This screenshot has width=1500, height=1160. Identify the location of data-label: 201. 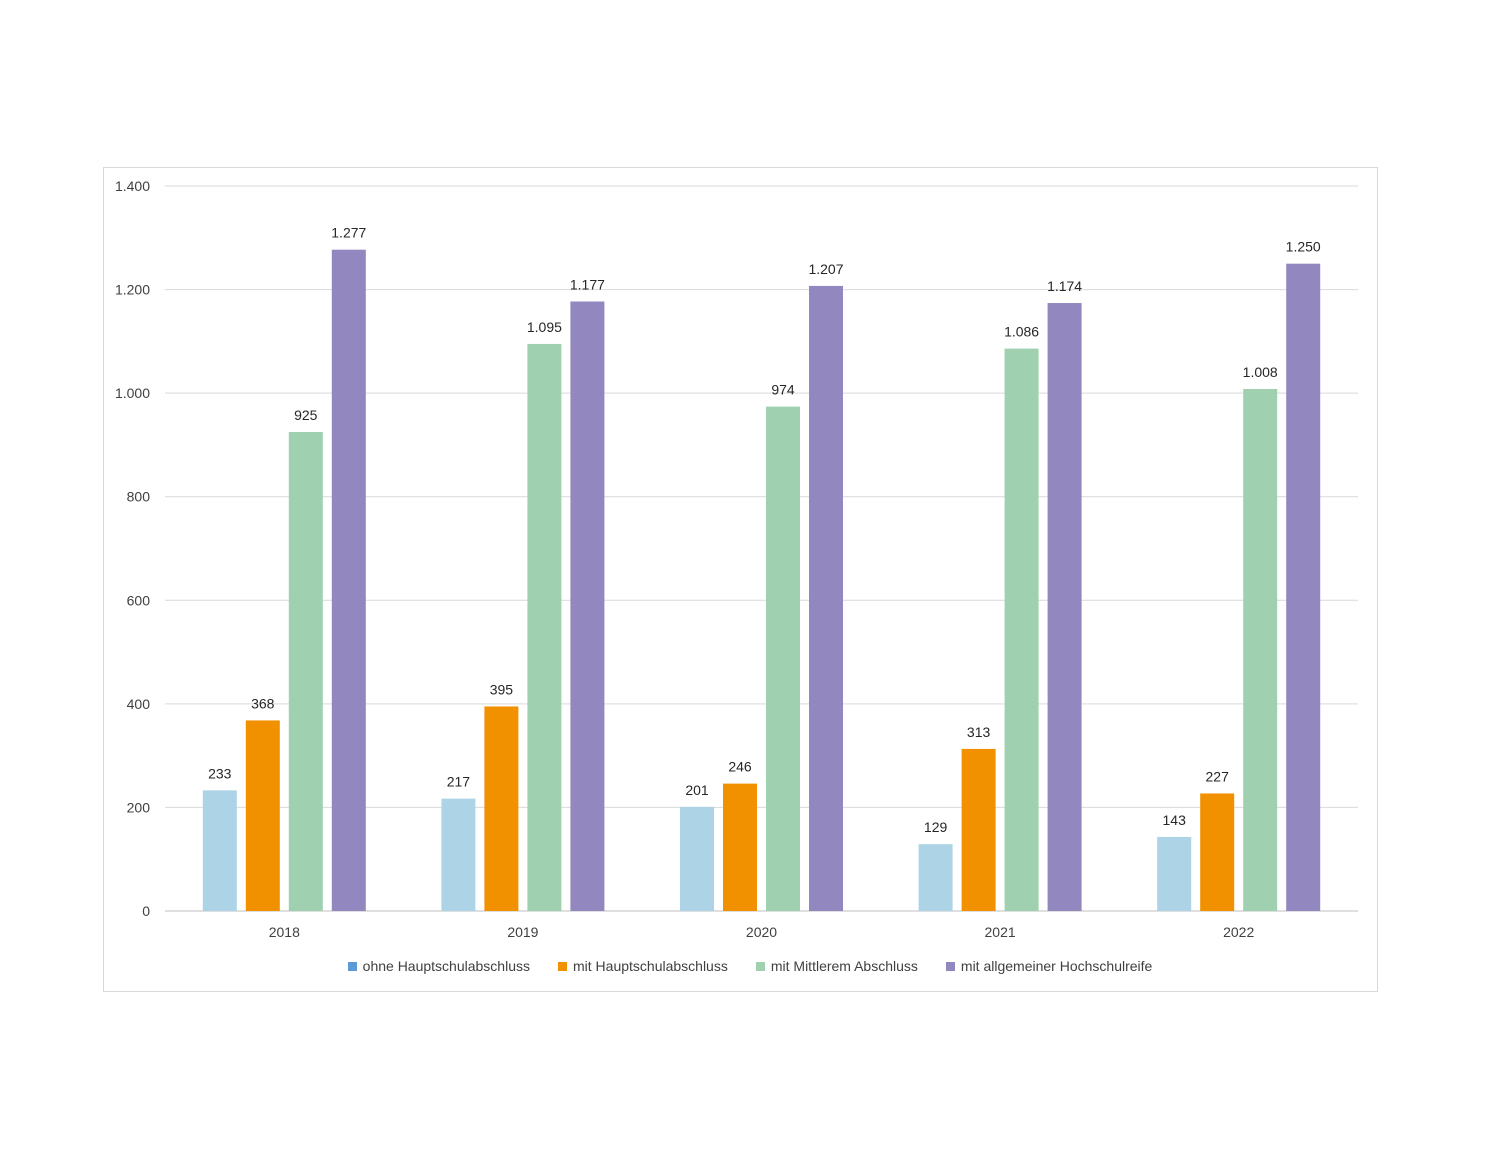
(697, 790).